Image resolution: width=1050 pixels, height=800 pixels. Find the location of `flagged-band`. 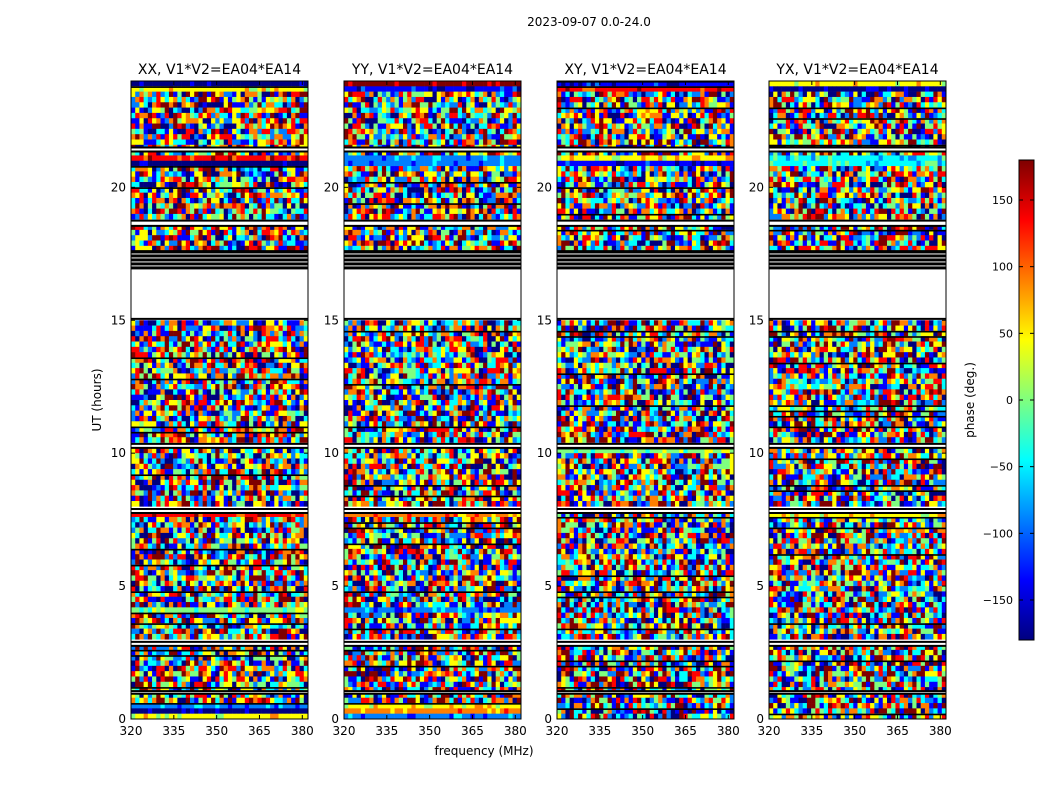

flagged-band is located at coordinates (219, 643).